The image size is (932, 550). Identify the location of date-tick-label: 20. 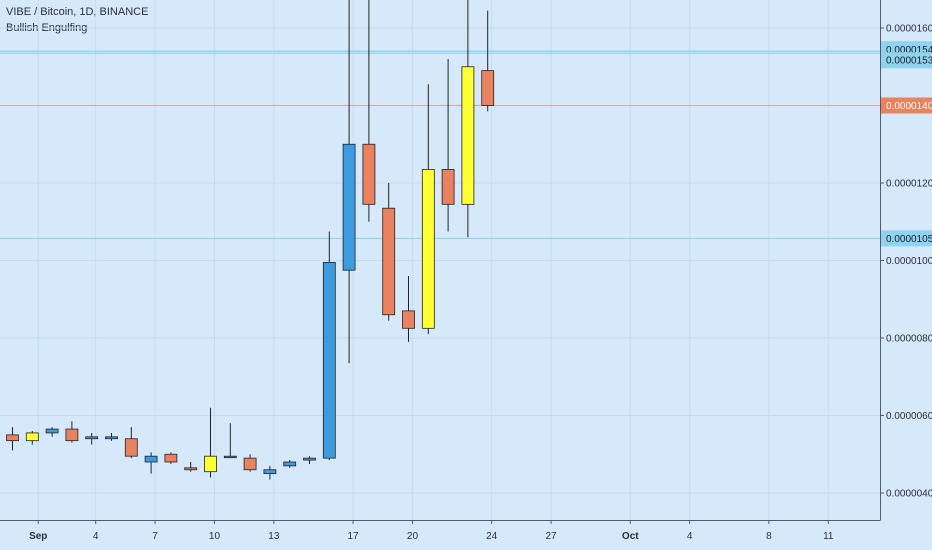
(413, 536).